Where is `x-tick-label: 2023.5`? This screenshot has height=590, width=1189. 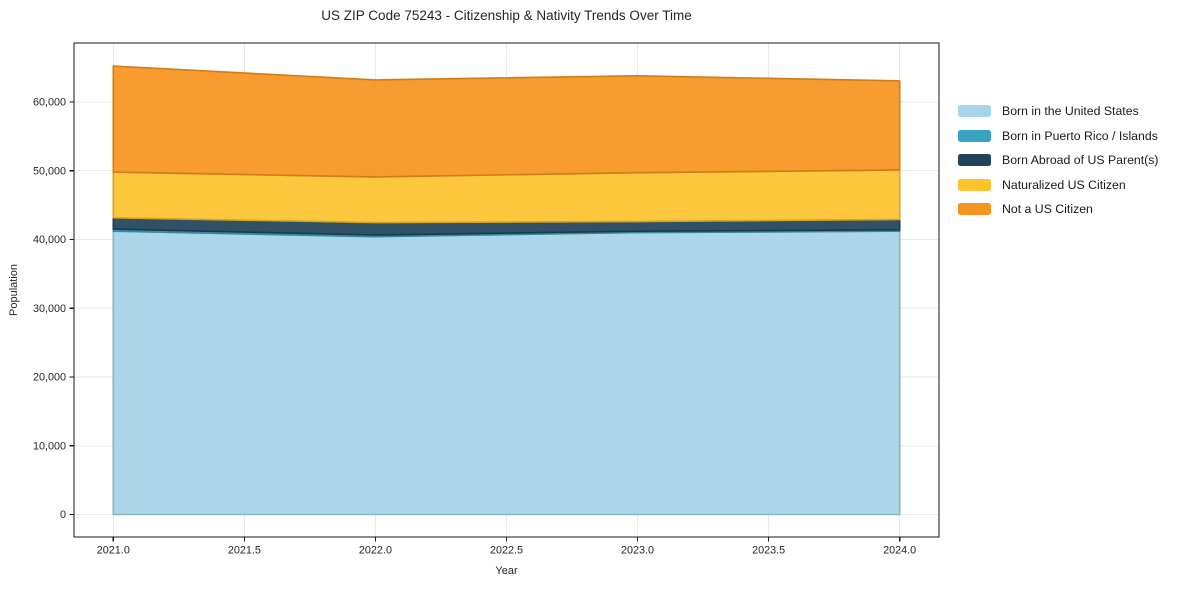
x-tick-label: 2023.5 is located at coordinates (768, 551).